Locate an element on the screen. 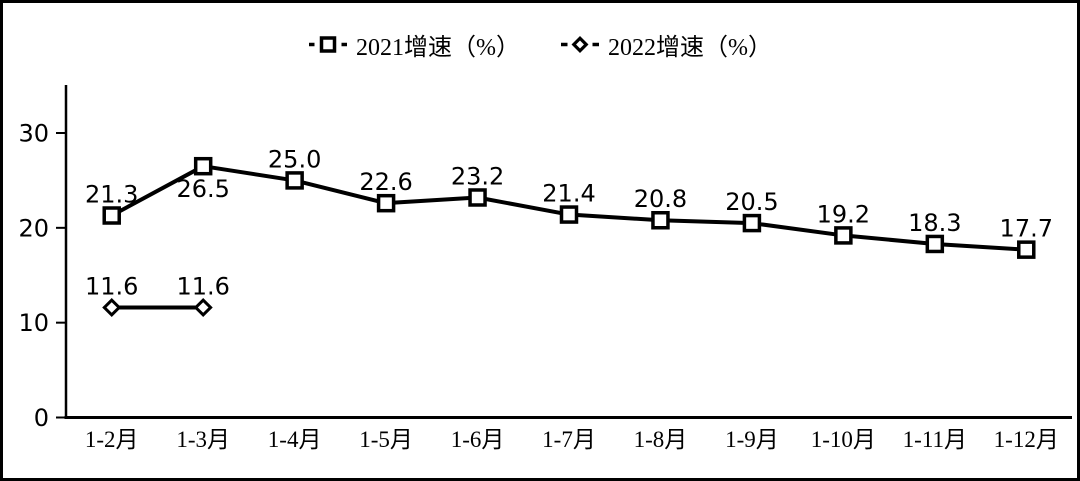 The image size is (1080, 481). data-label: 20.8 is located at coordinates (660, 199).